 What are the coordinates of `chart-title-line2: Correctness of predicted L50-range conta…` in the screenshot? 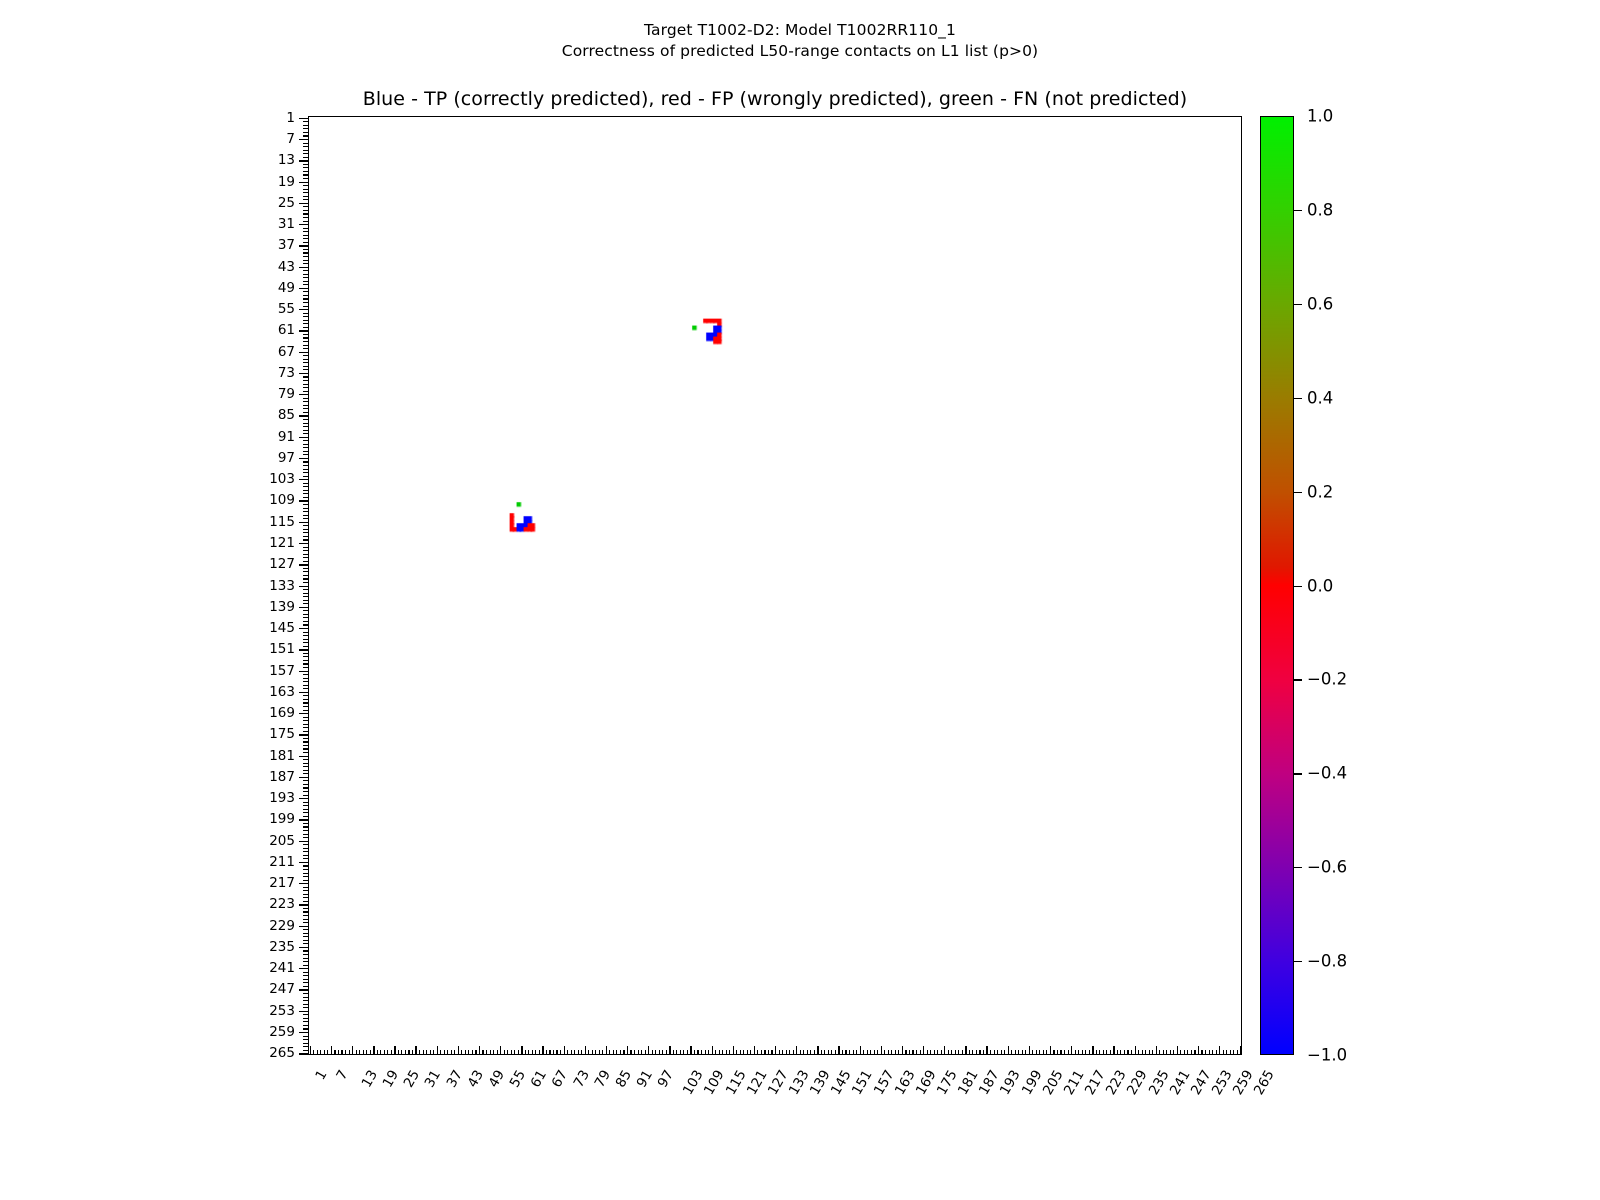 It's located at (800, 51).